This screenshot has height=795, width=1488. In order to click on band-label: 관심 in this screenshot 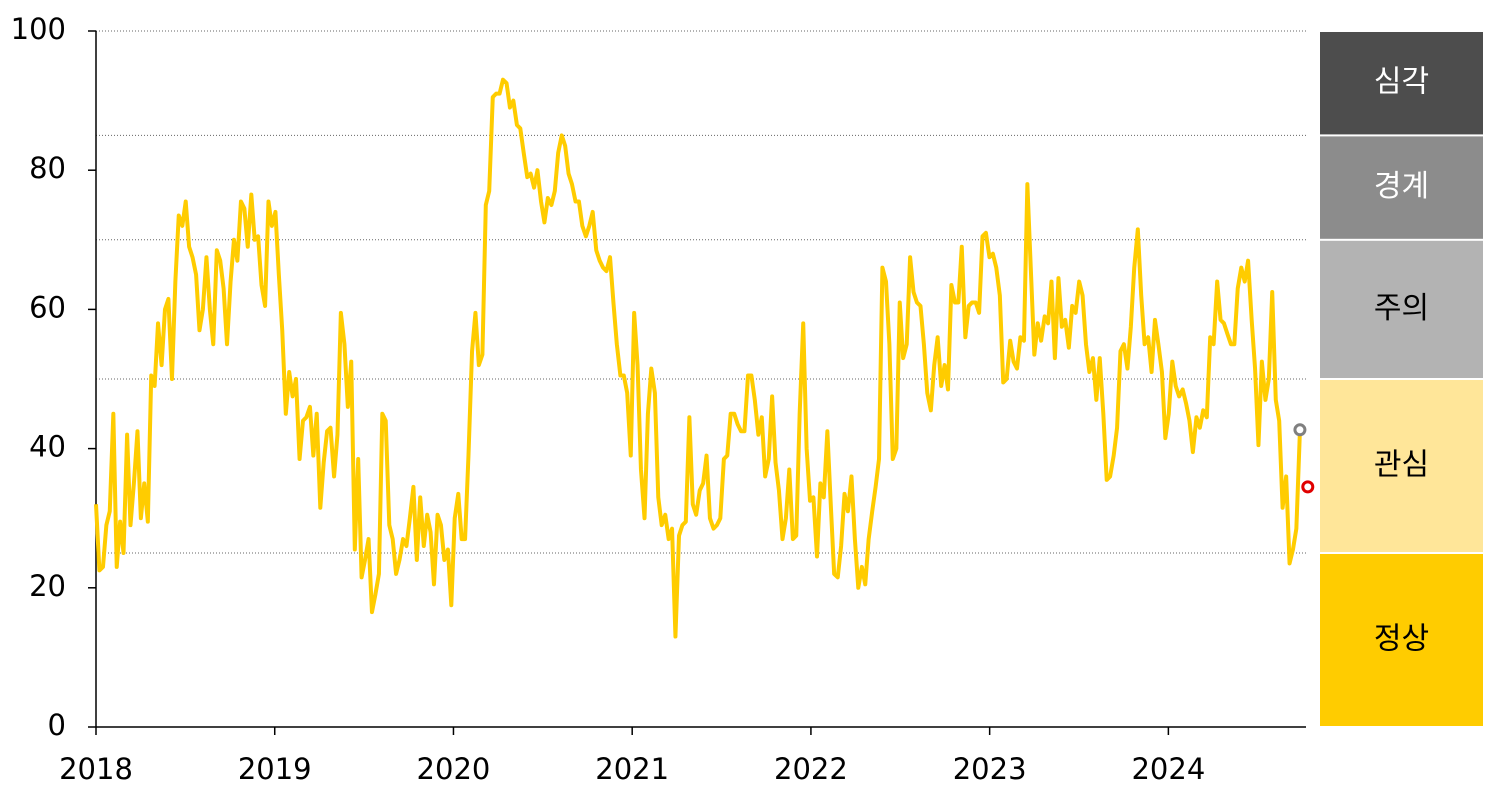, I will do `click(1401, 465)`.